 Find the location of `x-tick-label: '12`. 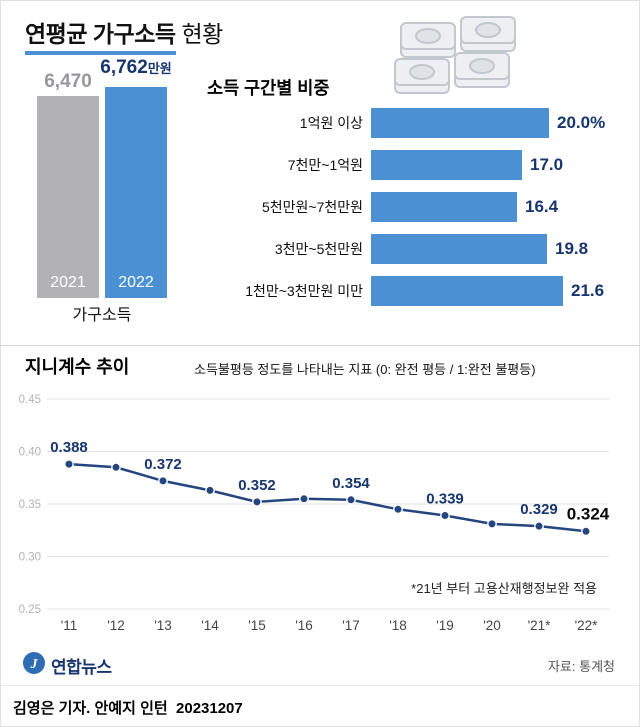

x-tick-label: '12 is located at coordinates (116, 625).